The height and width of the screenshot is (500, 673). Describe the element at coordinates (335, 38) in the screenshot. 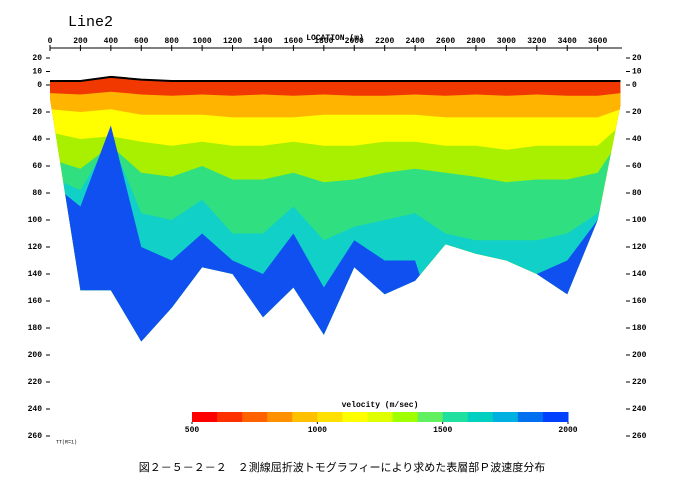

I see `x-axis-label: LOCATION (m)` at that location.